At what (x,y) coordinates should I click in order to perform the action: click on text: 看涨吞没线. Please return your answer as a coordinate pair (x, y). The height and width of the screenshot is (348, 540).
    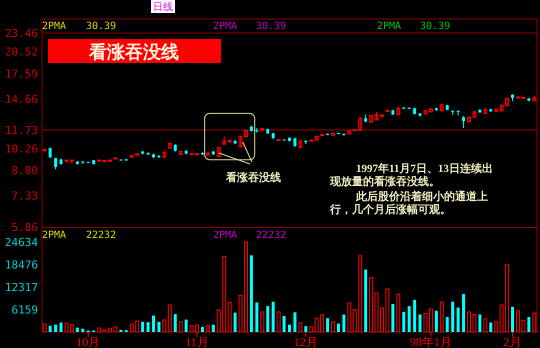
    Looking at the image, I should click on (133, 52).